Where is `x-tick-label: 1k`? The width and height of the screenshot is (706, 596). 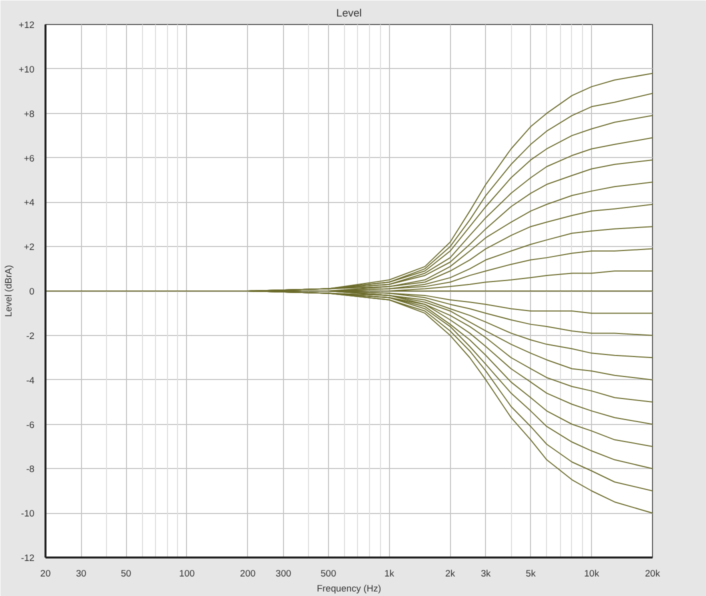
x-tick-label: 1k is located at coordinates (389, 573).